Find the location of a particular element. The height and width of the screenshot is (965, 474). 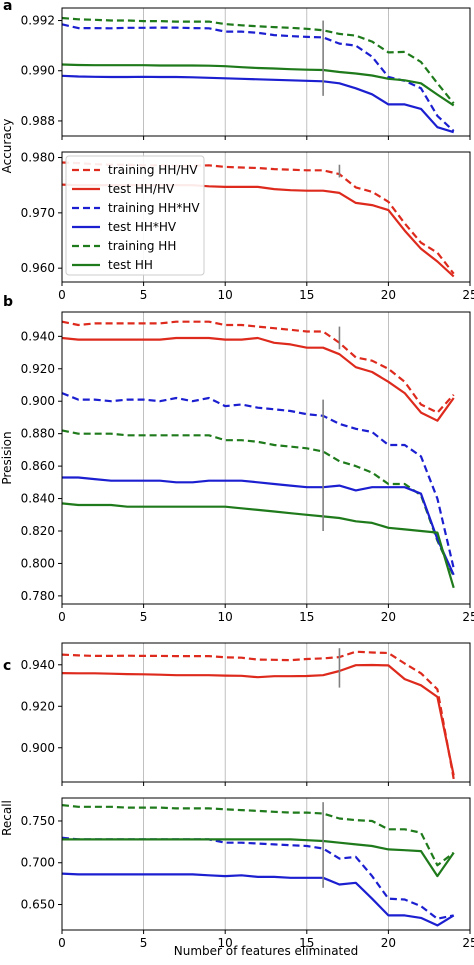

legend-label: training HH/HV is located at coordinates (153, 170).